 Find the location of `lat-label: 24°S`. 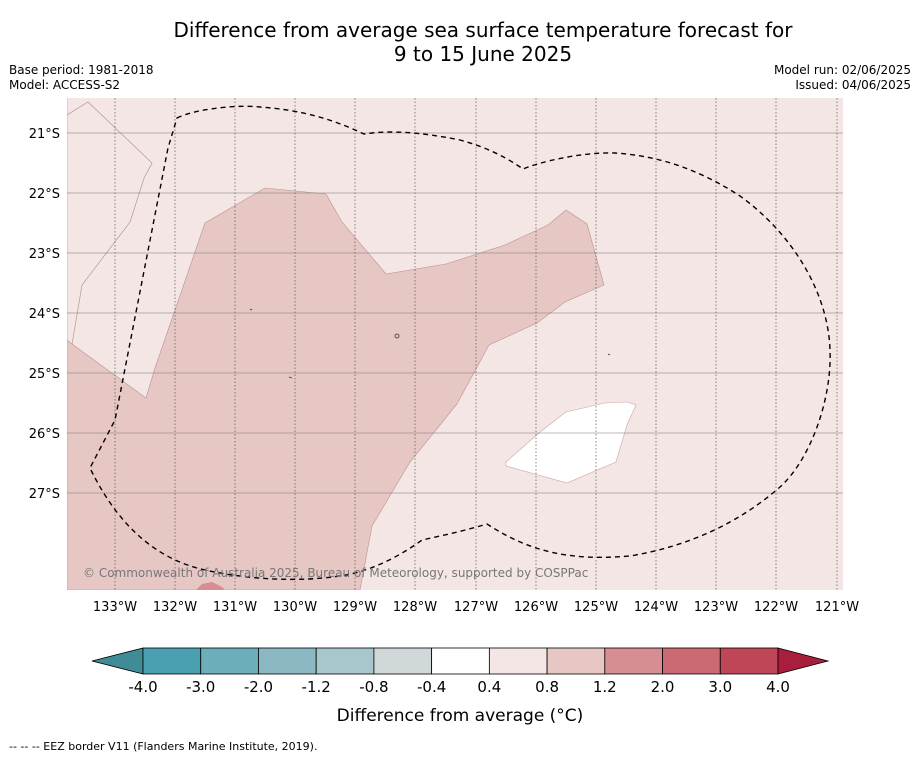

lat-label: 24°S is located at coordinates (44, 314).